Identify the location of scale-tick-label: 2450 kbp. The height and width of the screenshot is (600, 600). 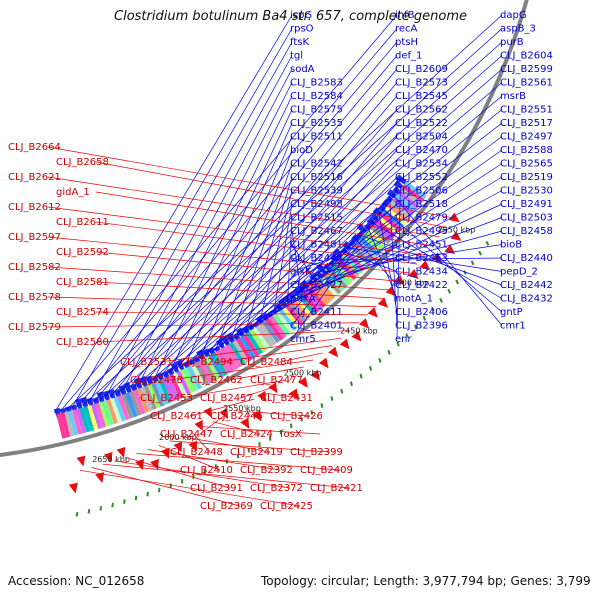
(359, 330).